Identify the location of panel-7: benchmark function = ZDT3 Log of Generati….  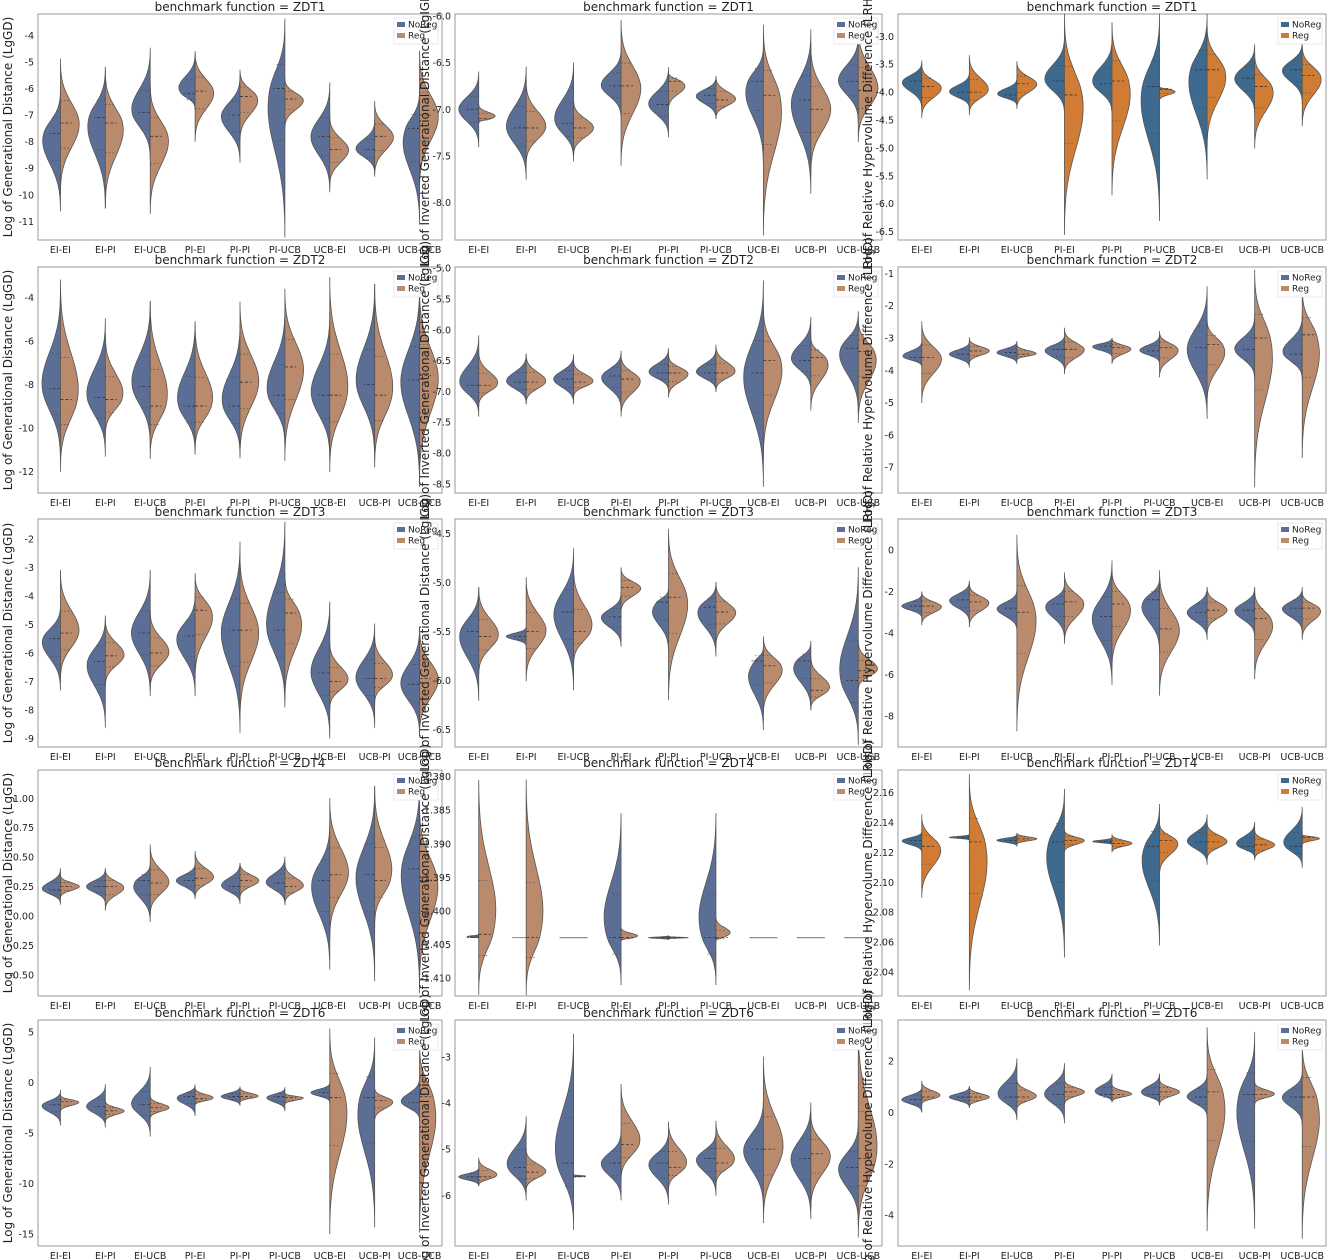
(222, 634).